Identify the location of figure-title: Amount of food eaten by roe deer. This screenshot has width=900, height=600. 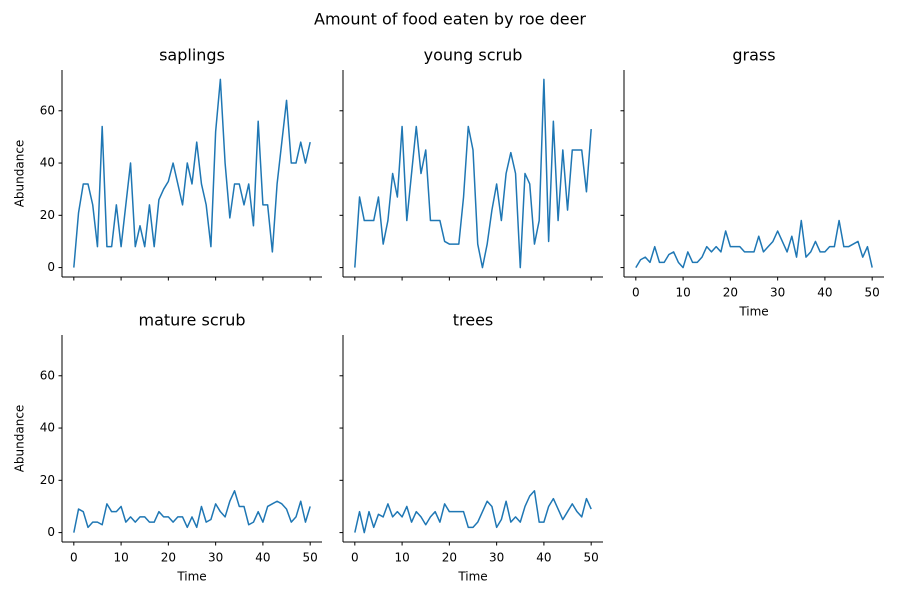
(450, 19).